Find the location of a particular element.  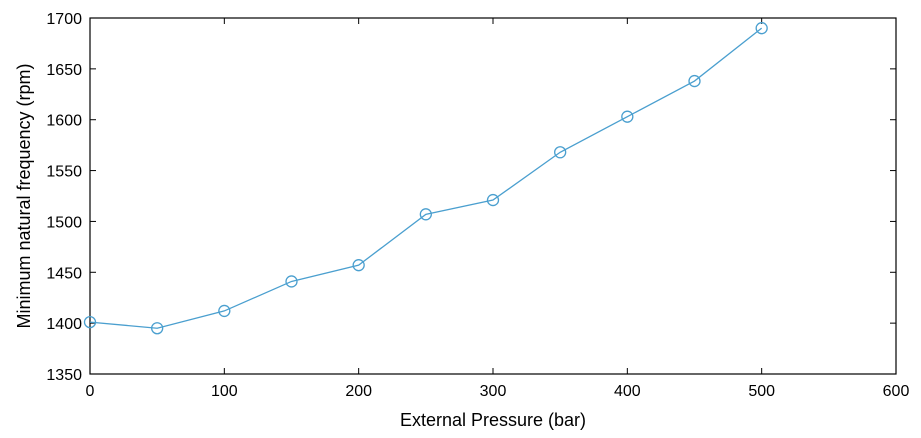

y-tick-label: 1350 is located at coordinates (64, 375).